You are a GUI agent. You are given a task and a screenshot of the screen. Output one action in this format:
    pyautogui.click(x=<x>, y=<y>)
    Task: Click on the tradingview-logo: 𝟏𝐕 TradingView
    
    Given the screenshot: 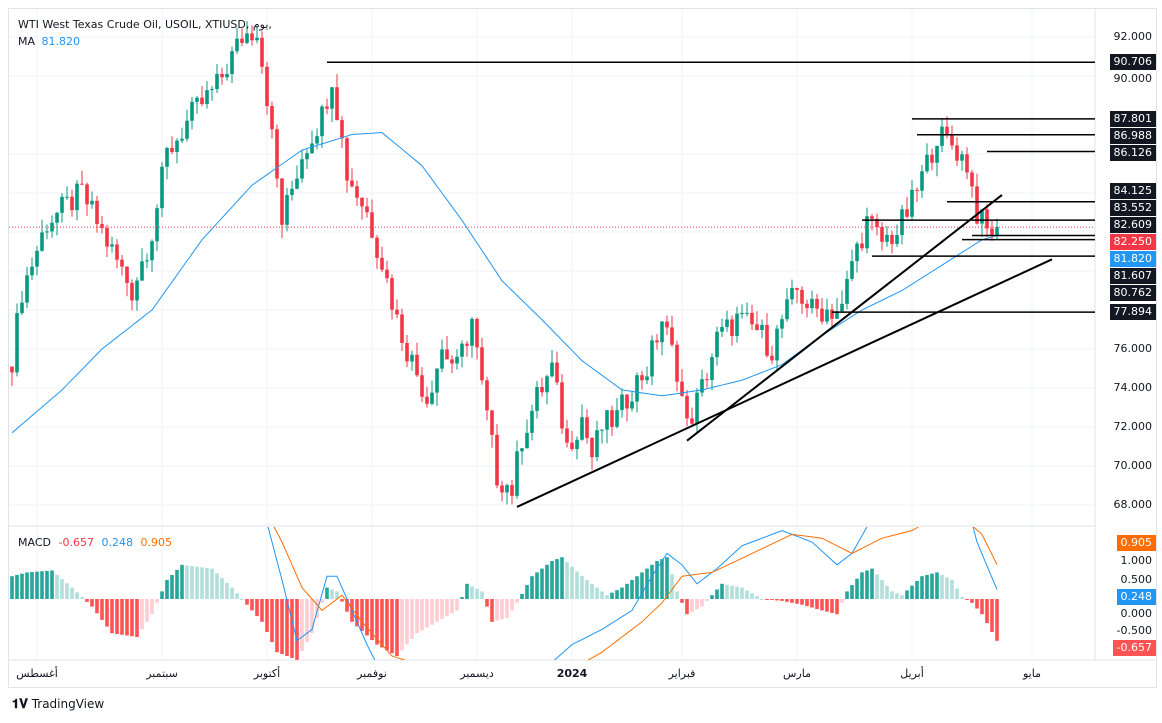 What is the action you would take?
    pyautogui.click(x=58, y=704)
    